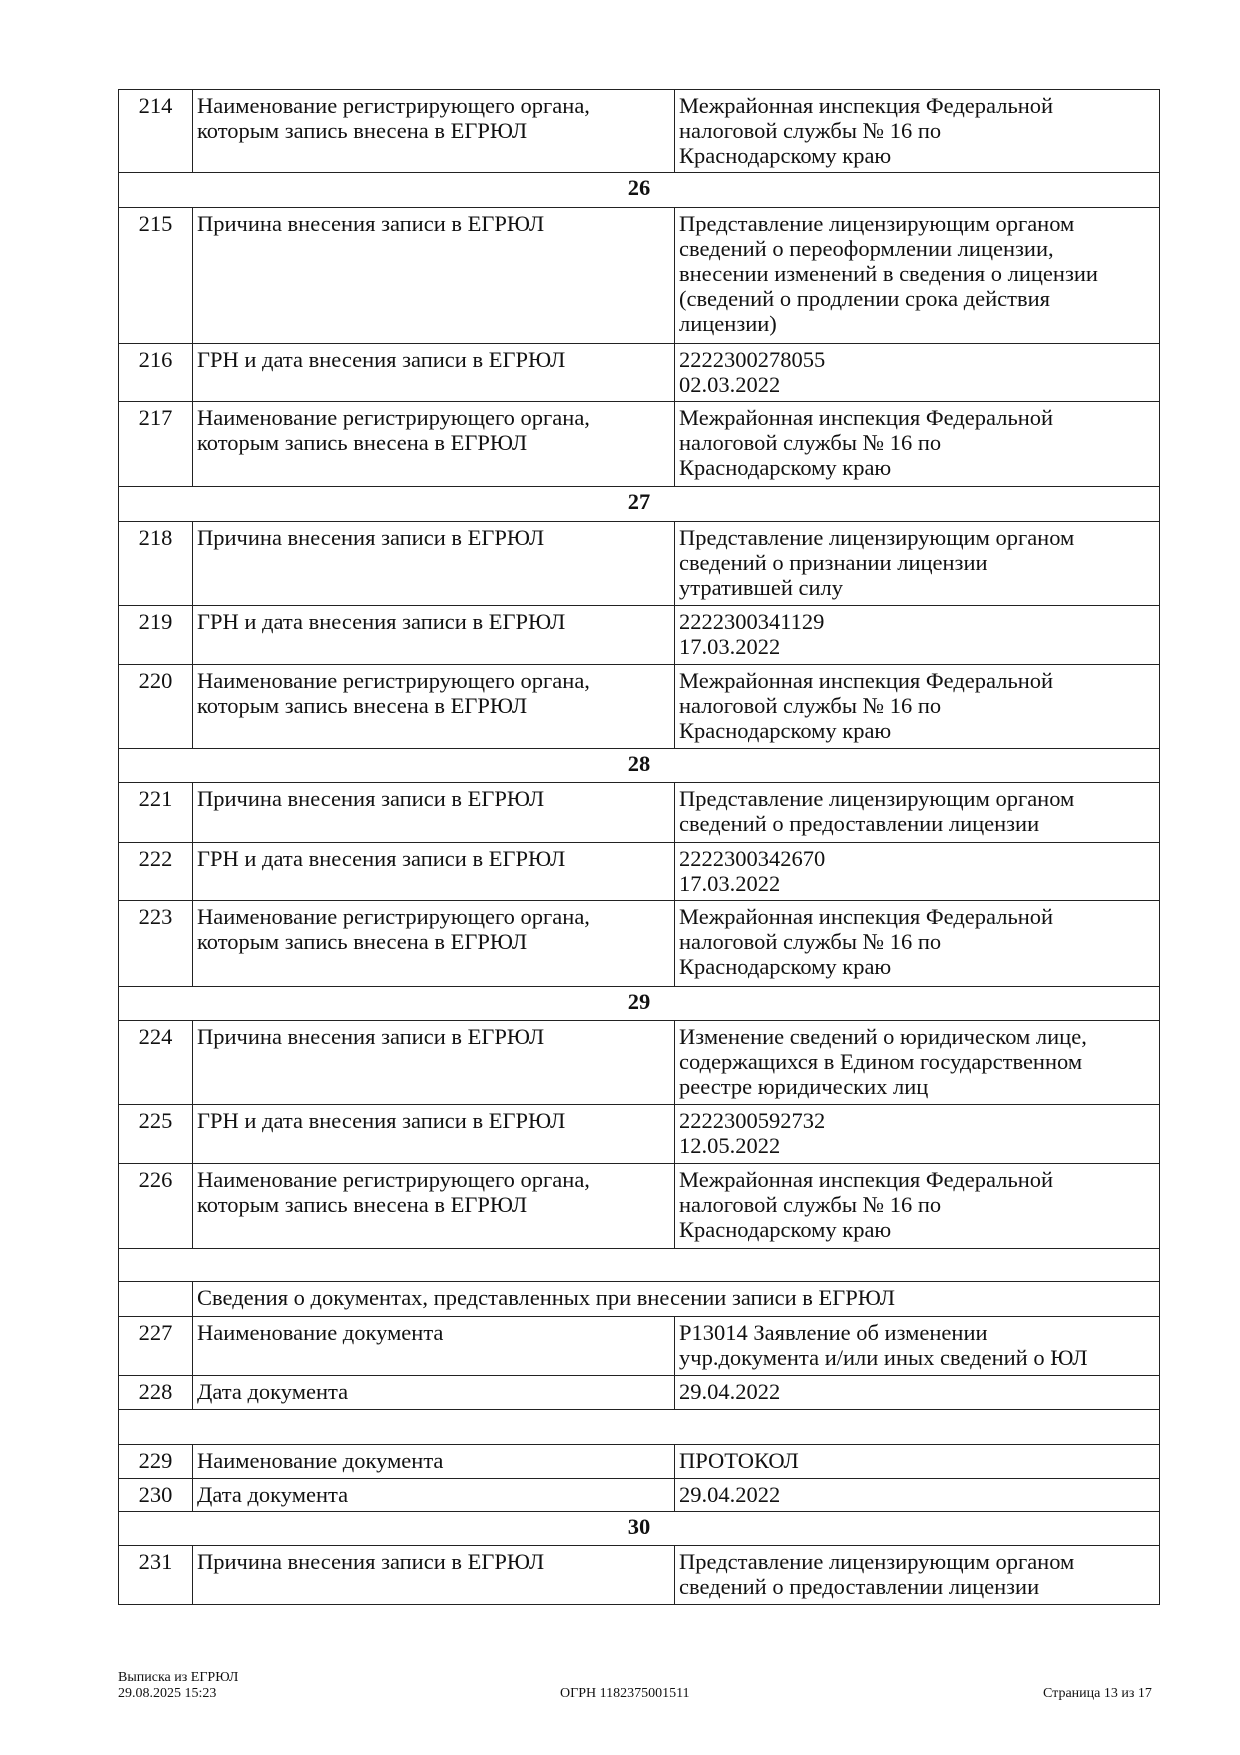 This screenshot has width=1240, height=1755. What do you see at coordinates (155, 1206) in the screenshot?
I see `row-number: 226` at bounding box center [155, 1206].